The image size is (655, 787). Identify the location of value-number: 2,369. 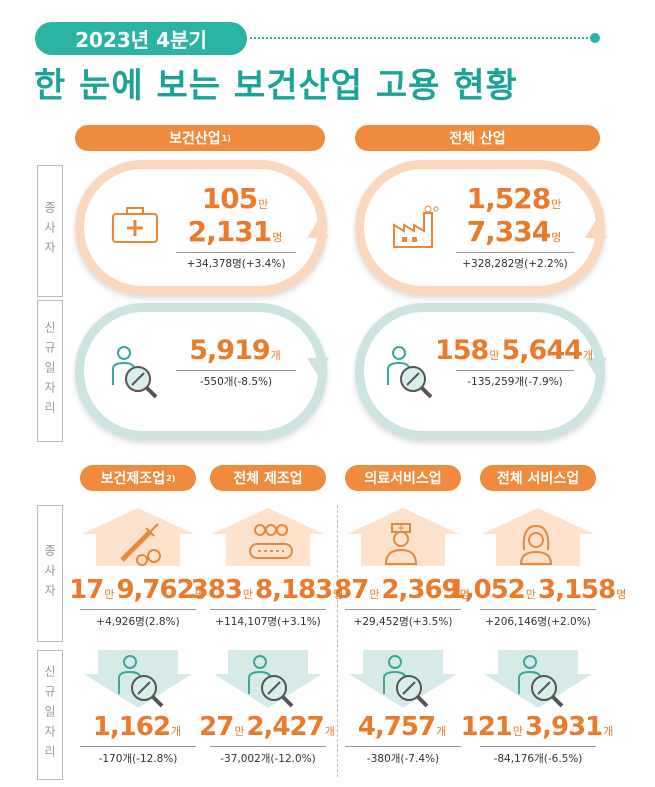
(420, 590).